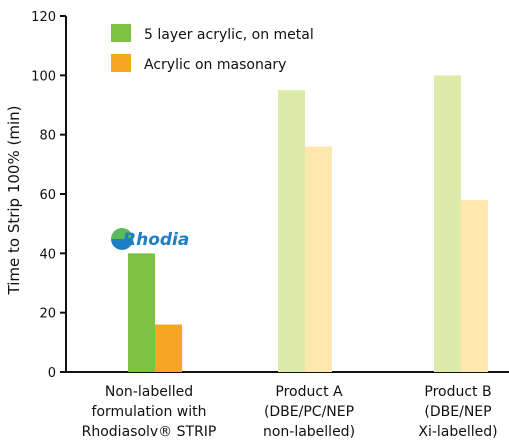  I want to click on y-tick-label: 20, so click(47, 314).